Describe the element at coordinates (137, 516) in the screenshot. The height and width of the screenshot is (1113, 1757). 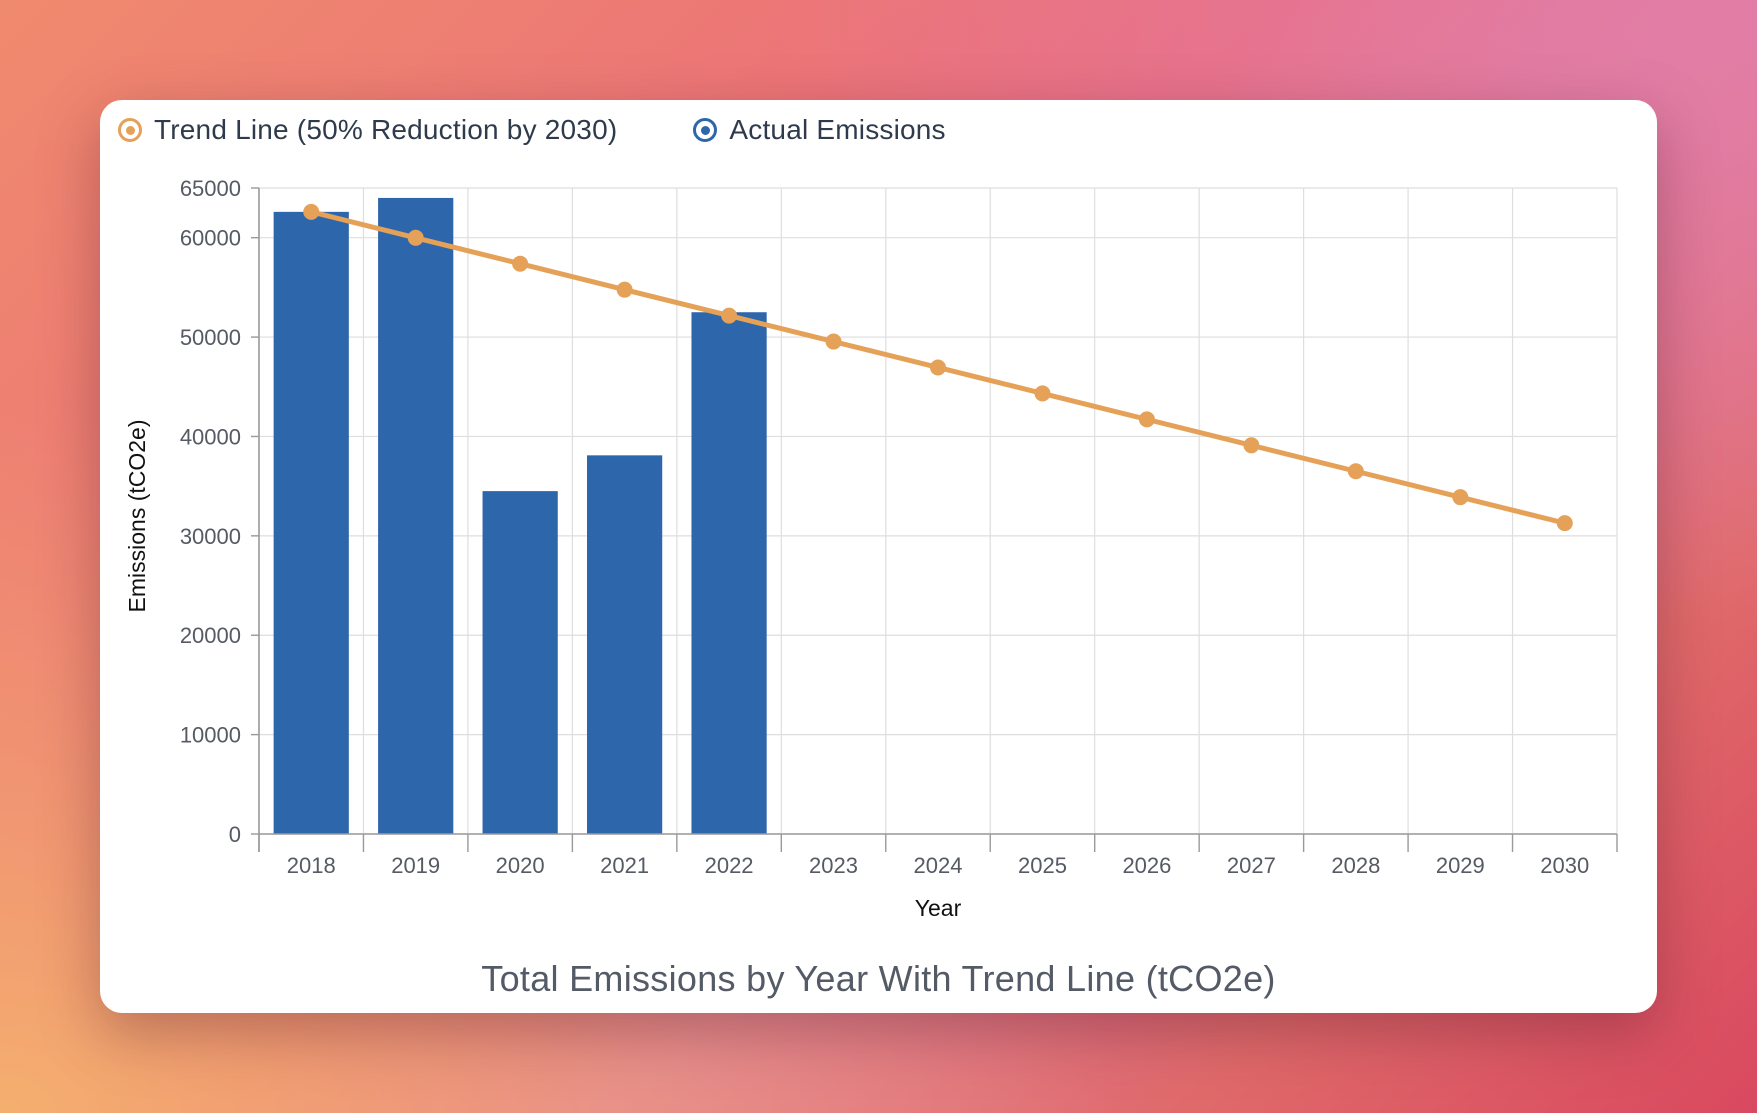
I see `y-axis-title: Emissions (tCO2e)` at that location.